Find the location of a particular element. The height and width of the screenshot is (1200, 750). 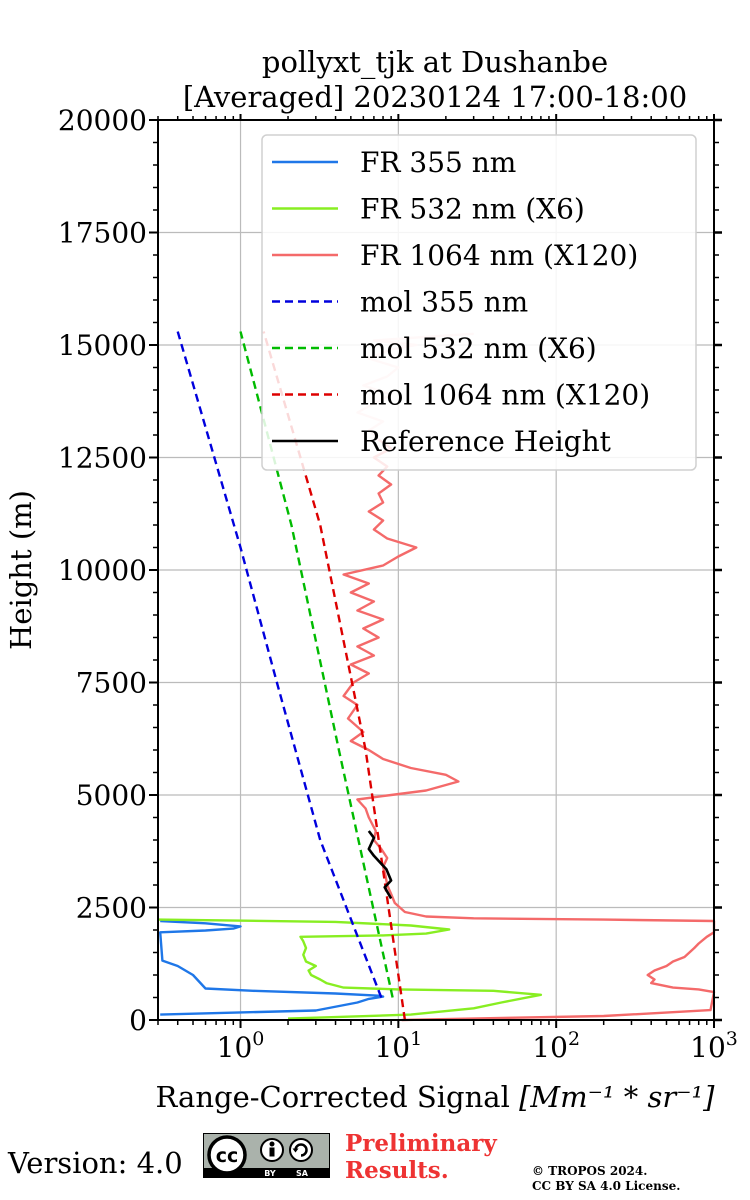

preliminary-results-note: Preliminary Results. is located at coordinates (421, 1157).